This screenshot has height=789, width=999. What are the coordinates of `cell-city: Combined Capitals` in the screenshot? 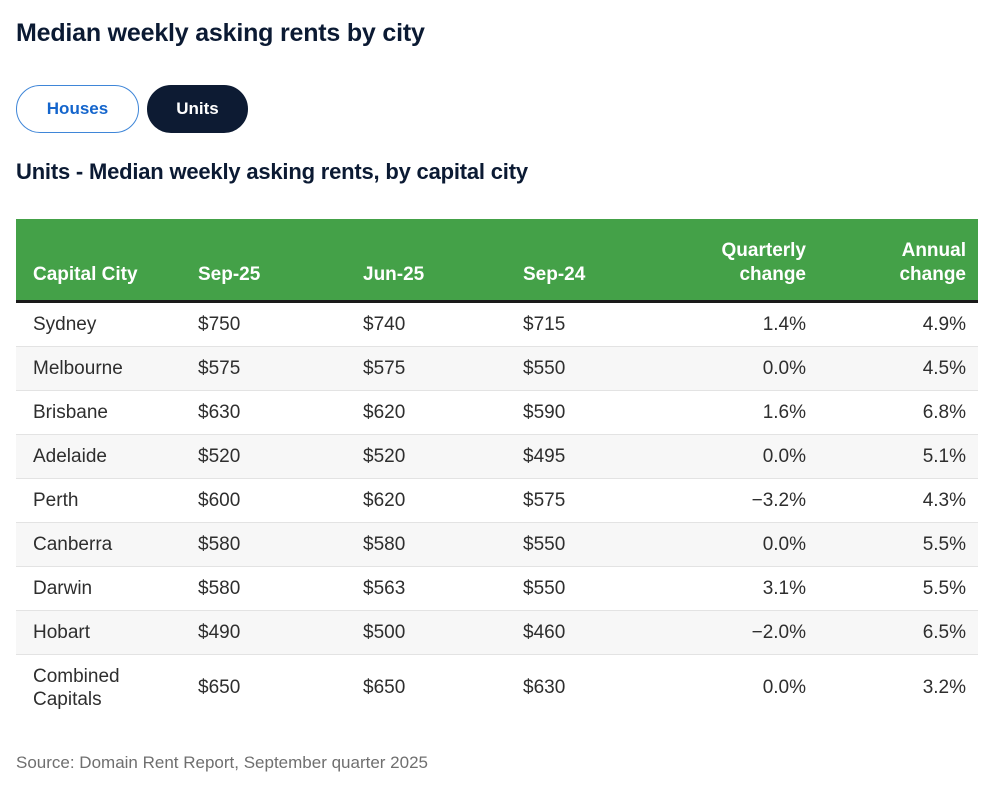 It's located at (76, 687).